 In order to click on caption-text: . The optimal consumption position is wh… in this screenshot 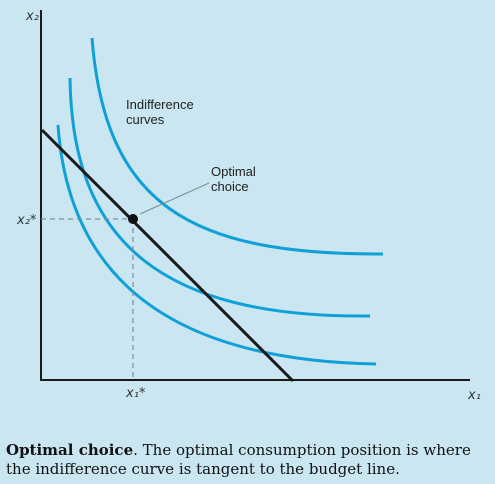, I will do `click(238, 459)`.